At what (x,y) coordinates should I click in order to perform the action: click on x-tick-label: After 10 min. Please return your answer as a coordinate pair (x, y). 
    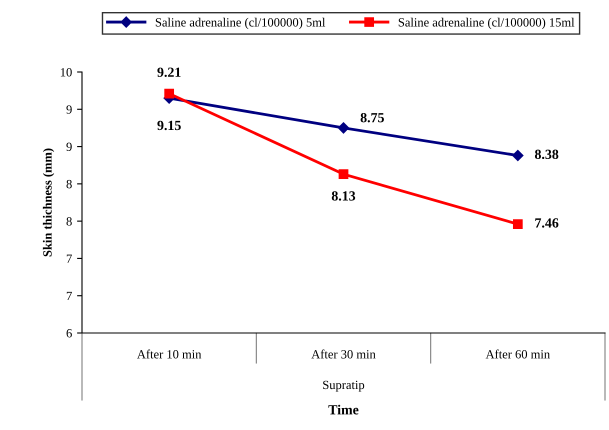
    Looking at the image, I should click on (169, 354).